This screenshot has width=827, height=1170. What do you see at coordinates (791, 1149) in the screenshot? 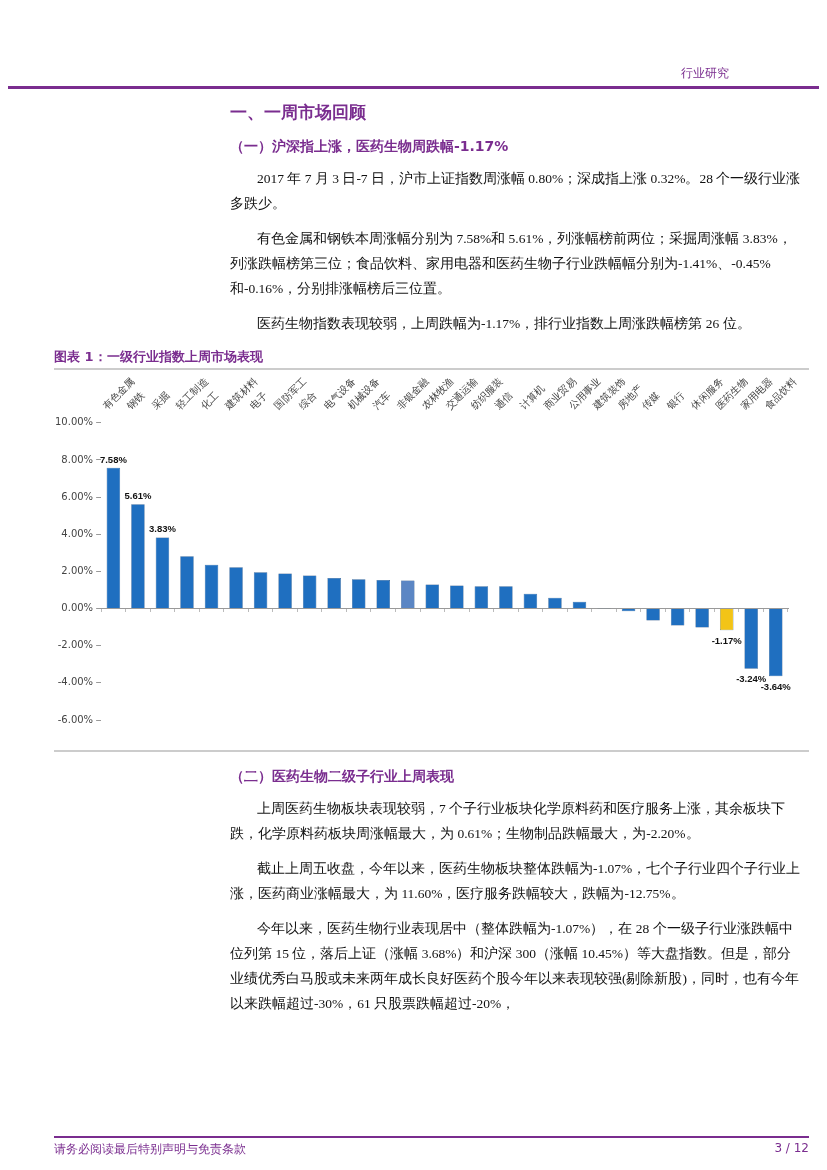
I see `text: 3 / 12` at bounding box center [791, 1149].